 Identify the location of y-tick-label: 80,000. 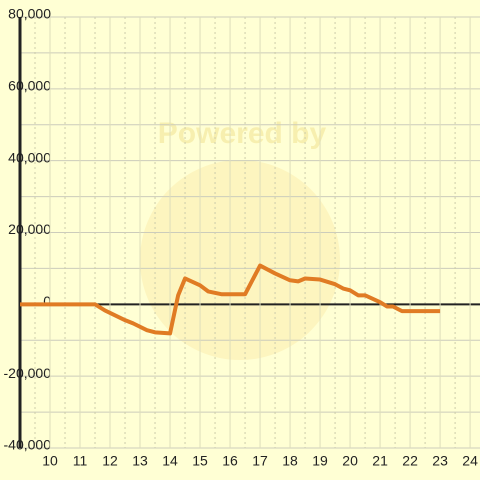
(29, 14).